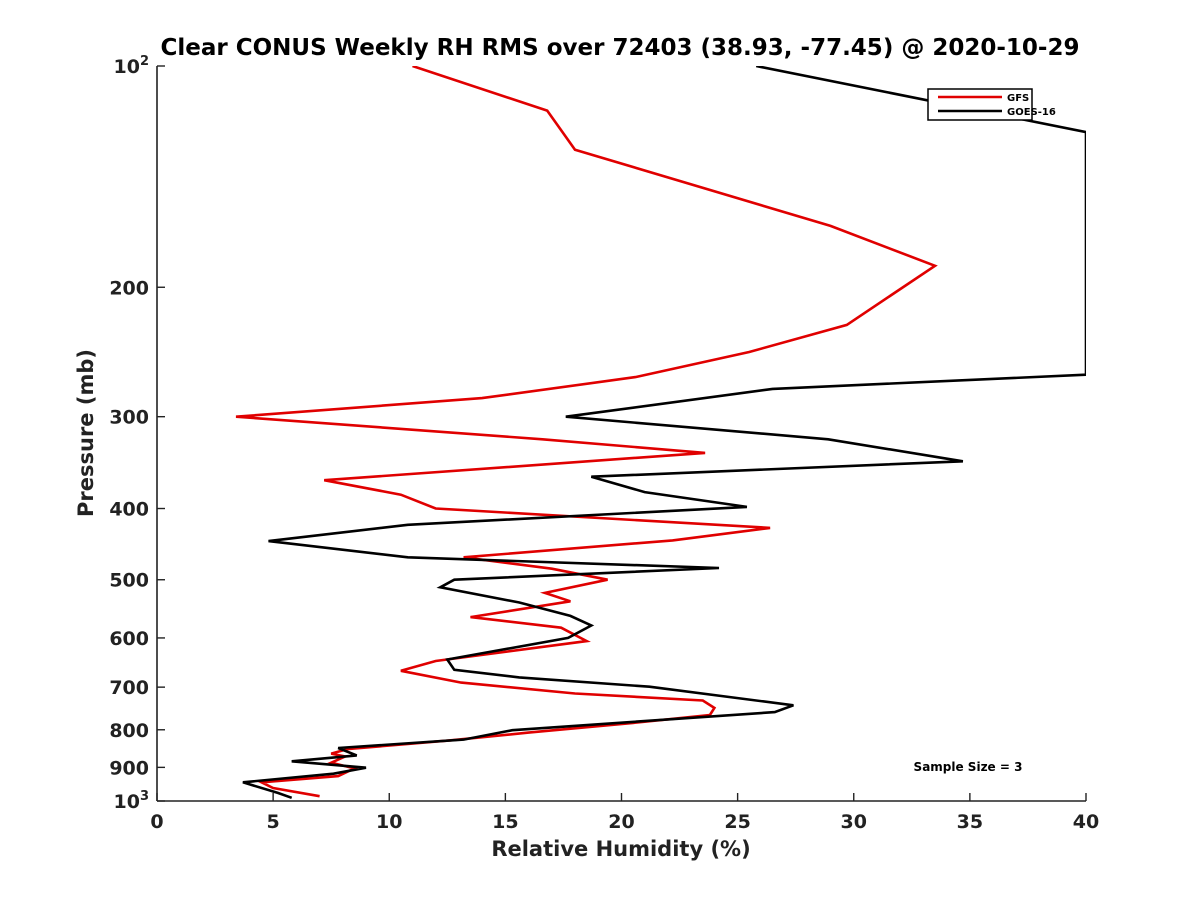  Describe the element at coordinates (129, 510) in the screenshot. I see `y-tick-label: 400` at that location.